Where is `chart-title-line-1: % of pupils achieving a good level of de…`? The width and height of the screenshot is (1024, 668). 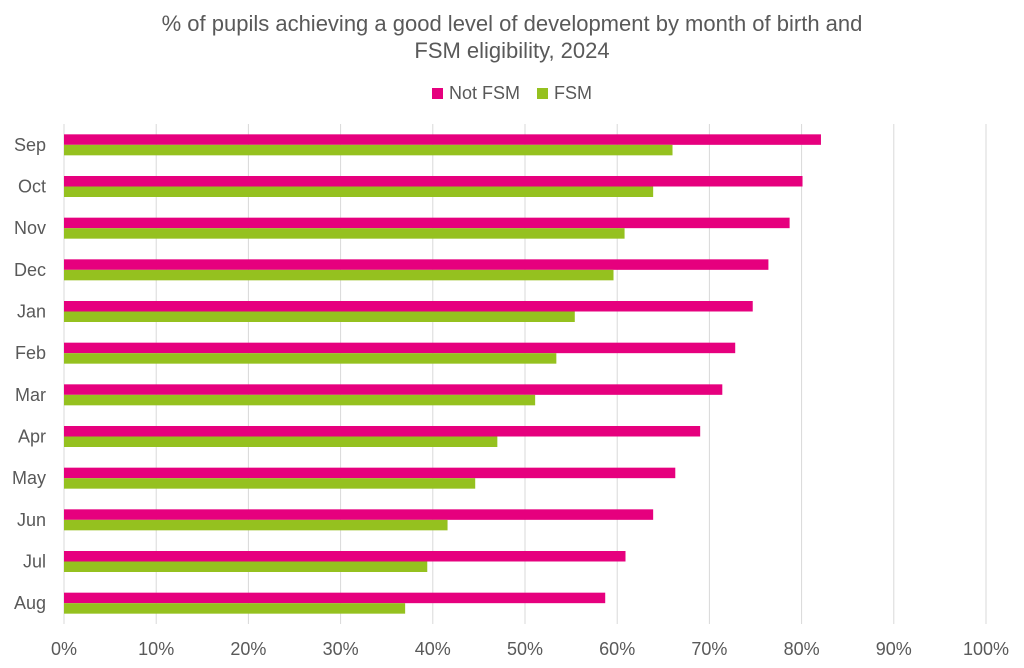
chart-title-line-1: % of pupils achieving a good level of de… is located at coordinates (512, 23).